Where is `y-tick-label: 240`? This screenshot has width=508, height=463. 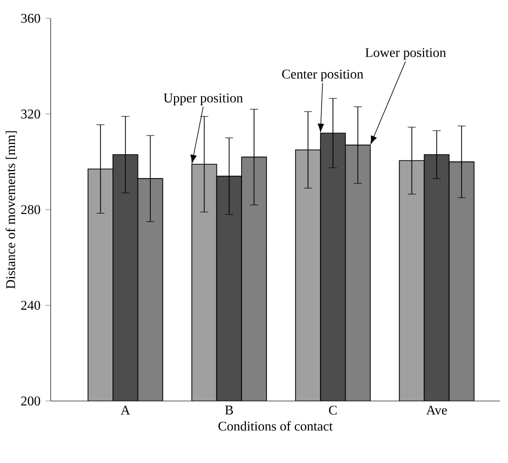 y-tick-label: 240 is located at coordinates (30, 305).